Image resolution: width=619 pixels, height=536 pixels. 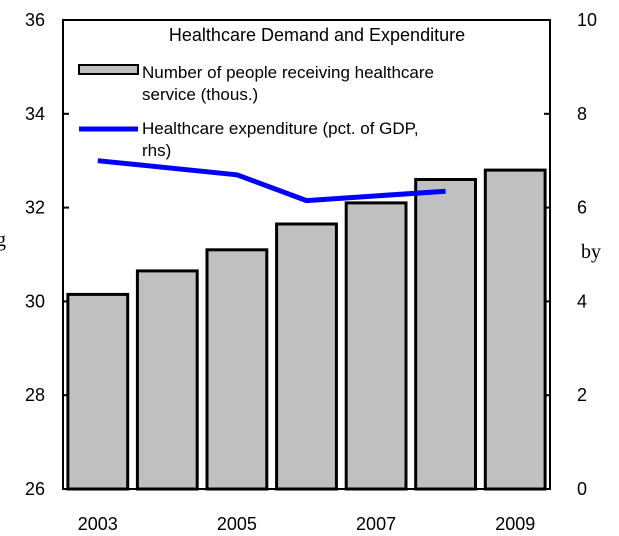 I want to click on left-tick-label-28: 28, so click(x=35, y=395).